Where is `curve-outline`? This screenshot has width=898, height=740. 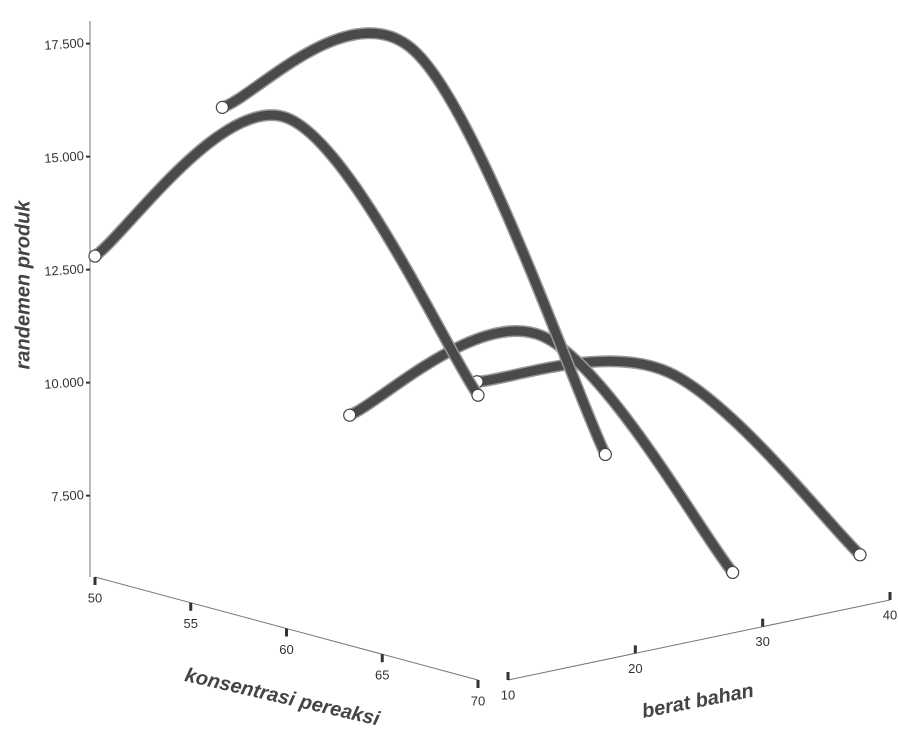 curve-outline is located at coordinates (668, 458).